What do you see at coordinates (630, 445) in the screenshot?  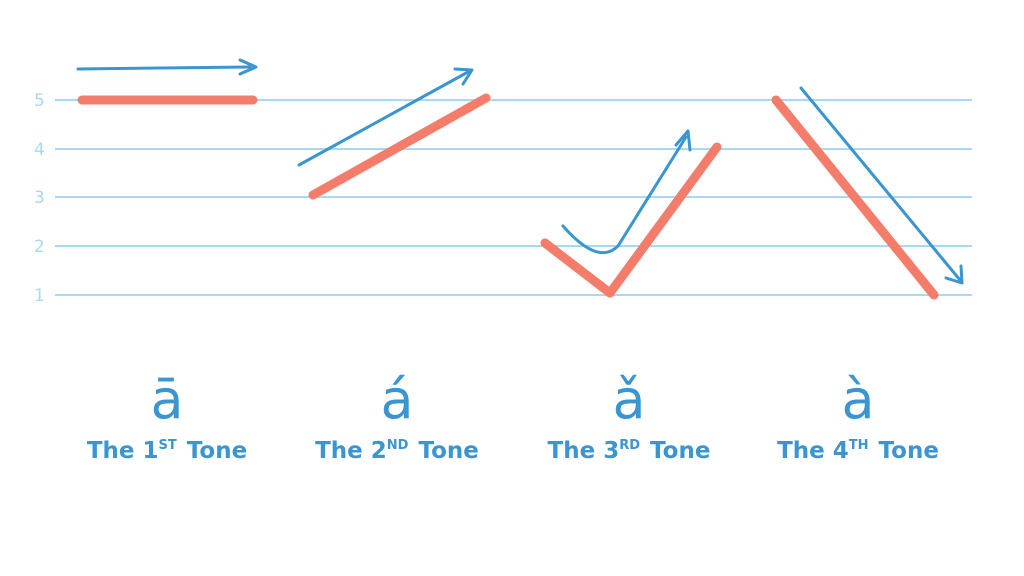 I see `tone-3-label-ordinal: RD` at bounding box center [630, 445].